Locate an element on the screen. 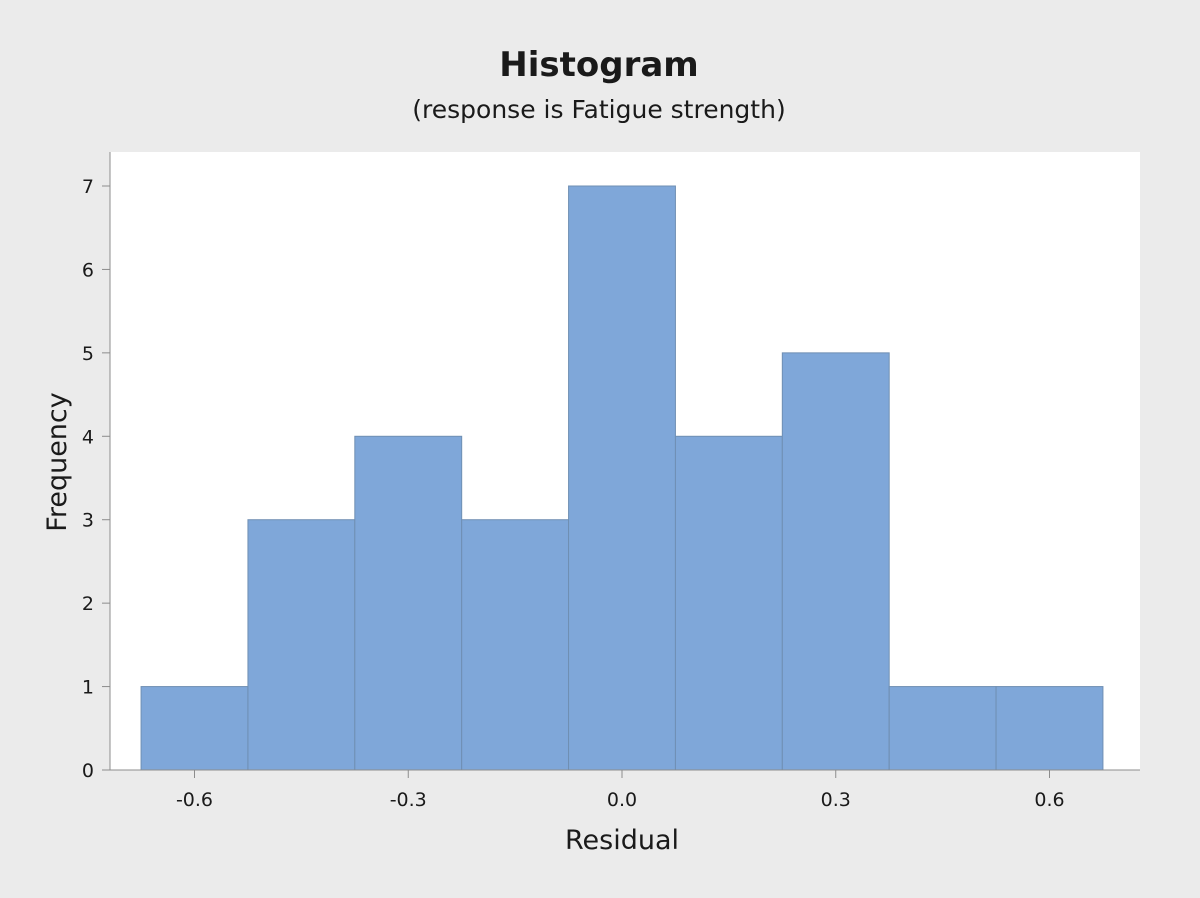 This screenshot has height=898, width=1200. y-tick-label: 4 is located at coordinates (88, 437).